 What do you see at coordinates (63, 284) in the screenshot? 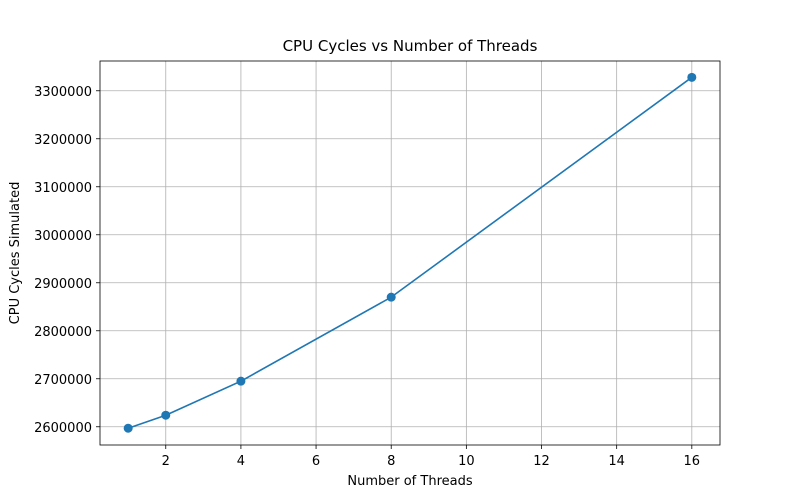
I see `y-tick-label: 2900000` at bounding box center [63, 284].